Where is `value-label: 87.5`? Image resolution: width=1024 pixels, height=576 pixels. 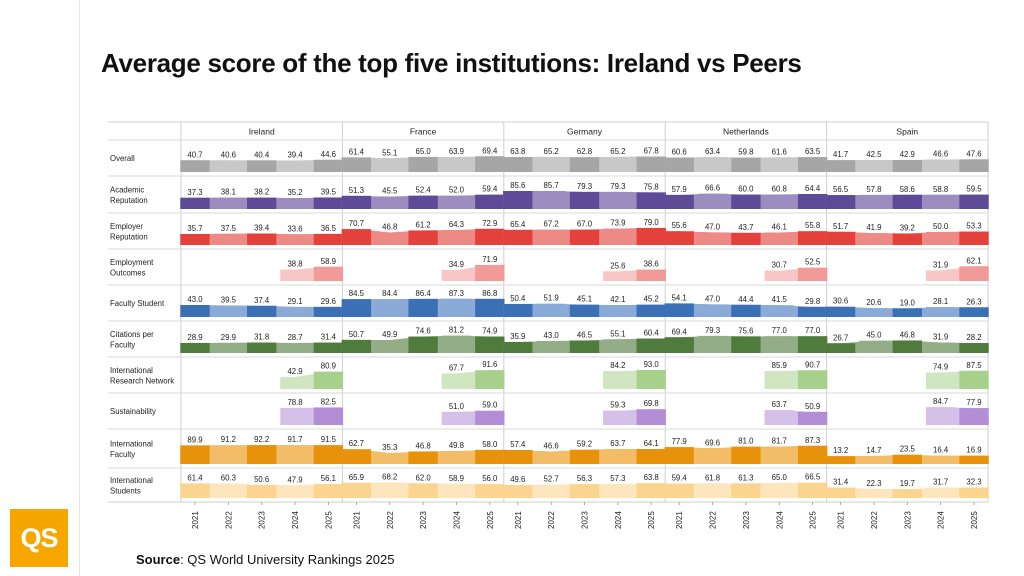
value-label: 87.5 is located at coordinates (974, 365).